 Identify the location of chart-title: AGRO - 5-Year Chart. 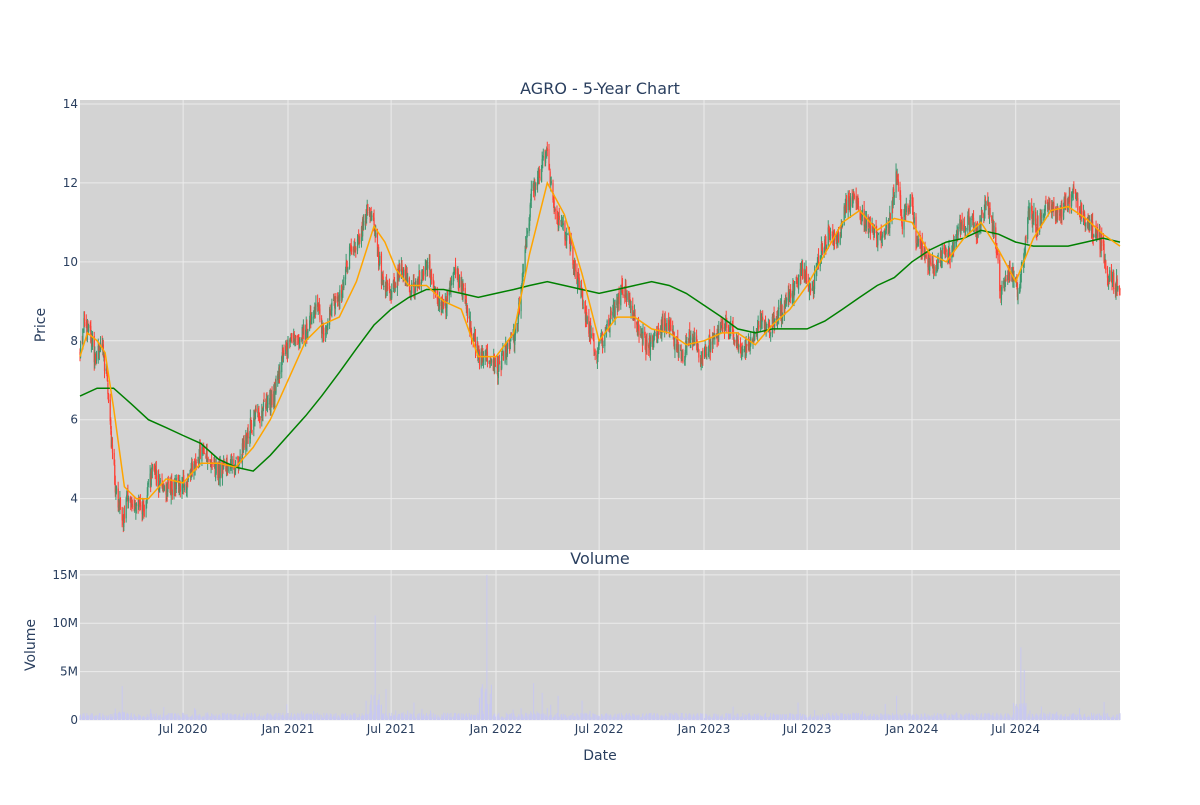
(600, 88).